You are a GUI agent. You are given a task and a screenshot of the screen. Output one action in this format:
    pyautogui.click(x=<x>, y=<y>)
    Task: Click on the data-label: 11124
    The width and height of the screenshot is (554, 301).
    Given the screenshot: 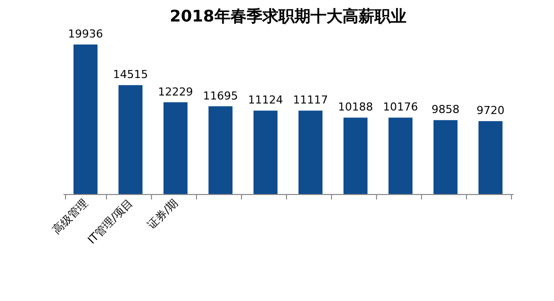 What is the action you would take?
    pyautogui.click(x=265, y=100)
    